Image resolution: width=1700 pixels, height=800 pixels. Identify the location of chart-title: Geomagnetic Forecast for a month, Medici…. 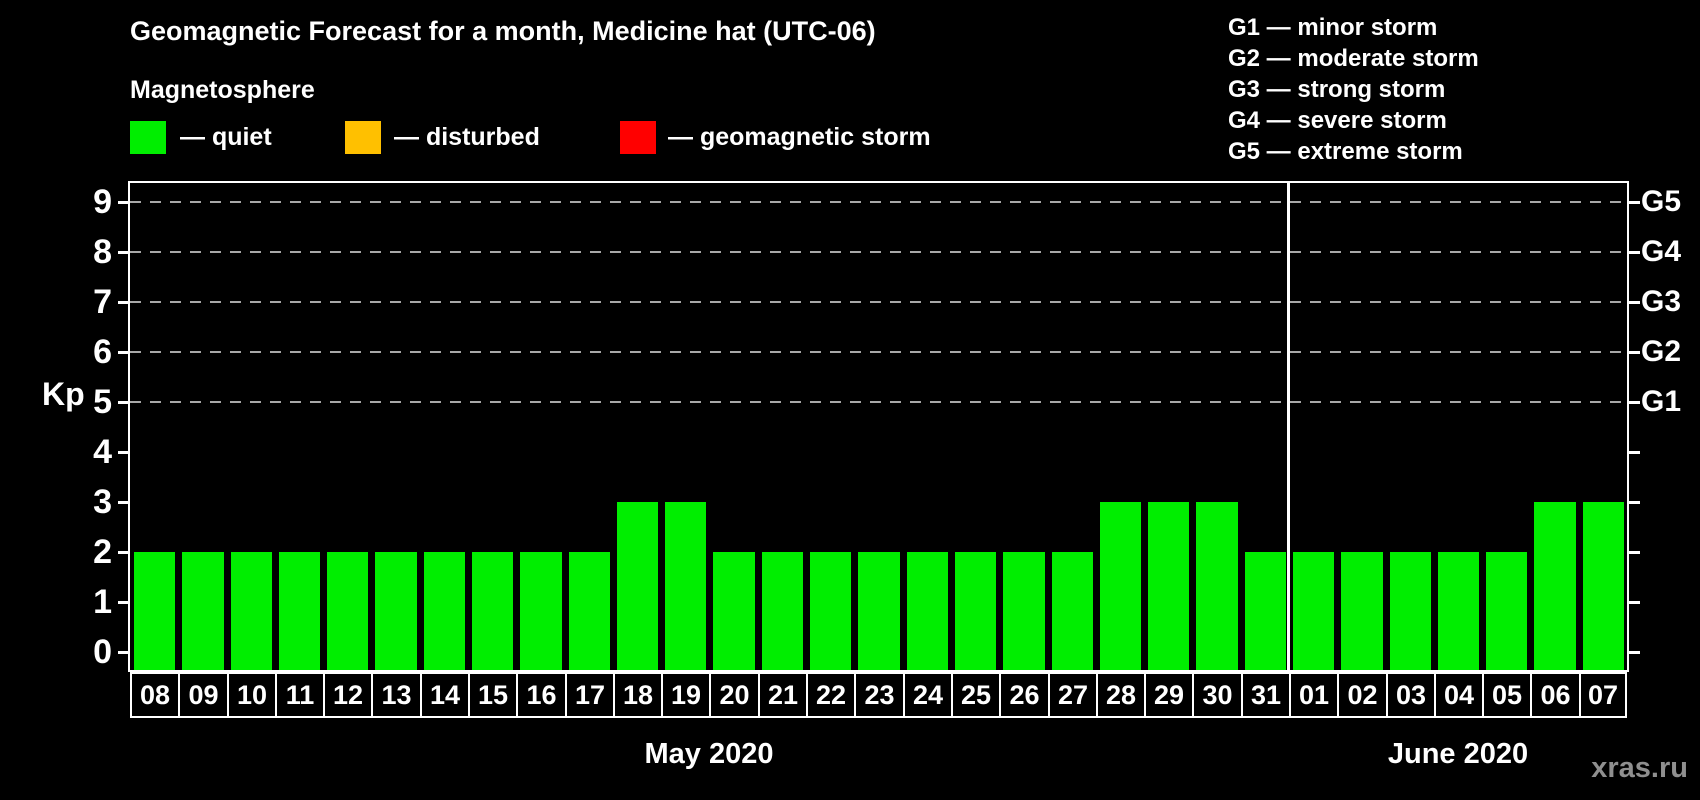
(503, 31).